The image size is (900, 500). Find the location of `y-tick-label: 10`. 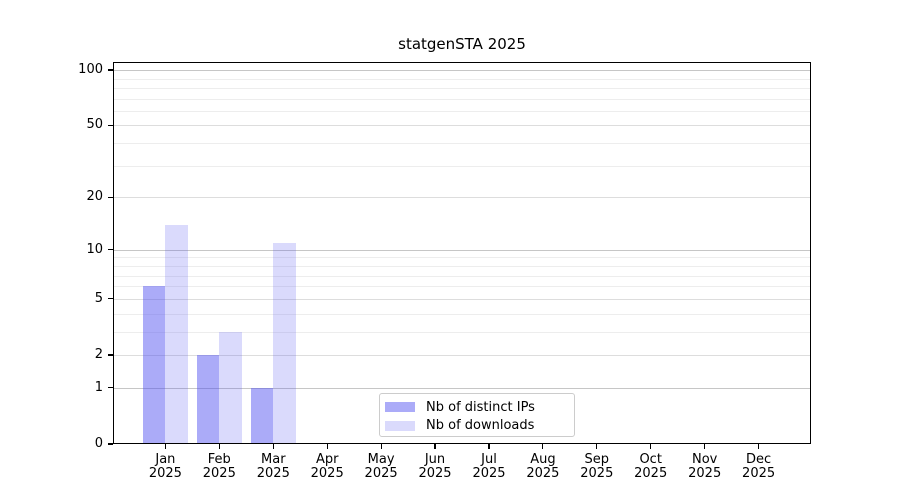

y-tick-label: 10 is located at coordinates (94, 249).